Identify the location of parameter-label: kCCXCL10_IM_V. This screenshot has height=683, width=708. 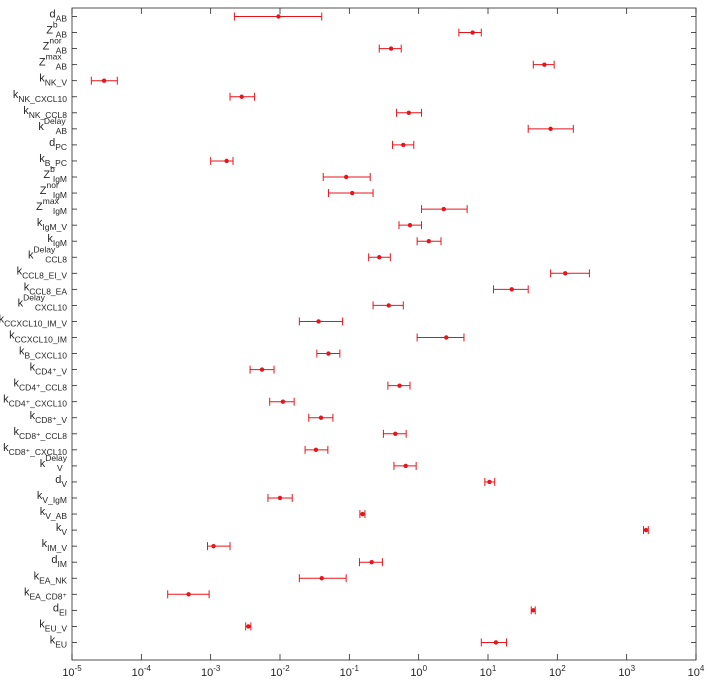
(33, 320).